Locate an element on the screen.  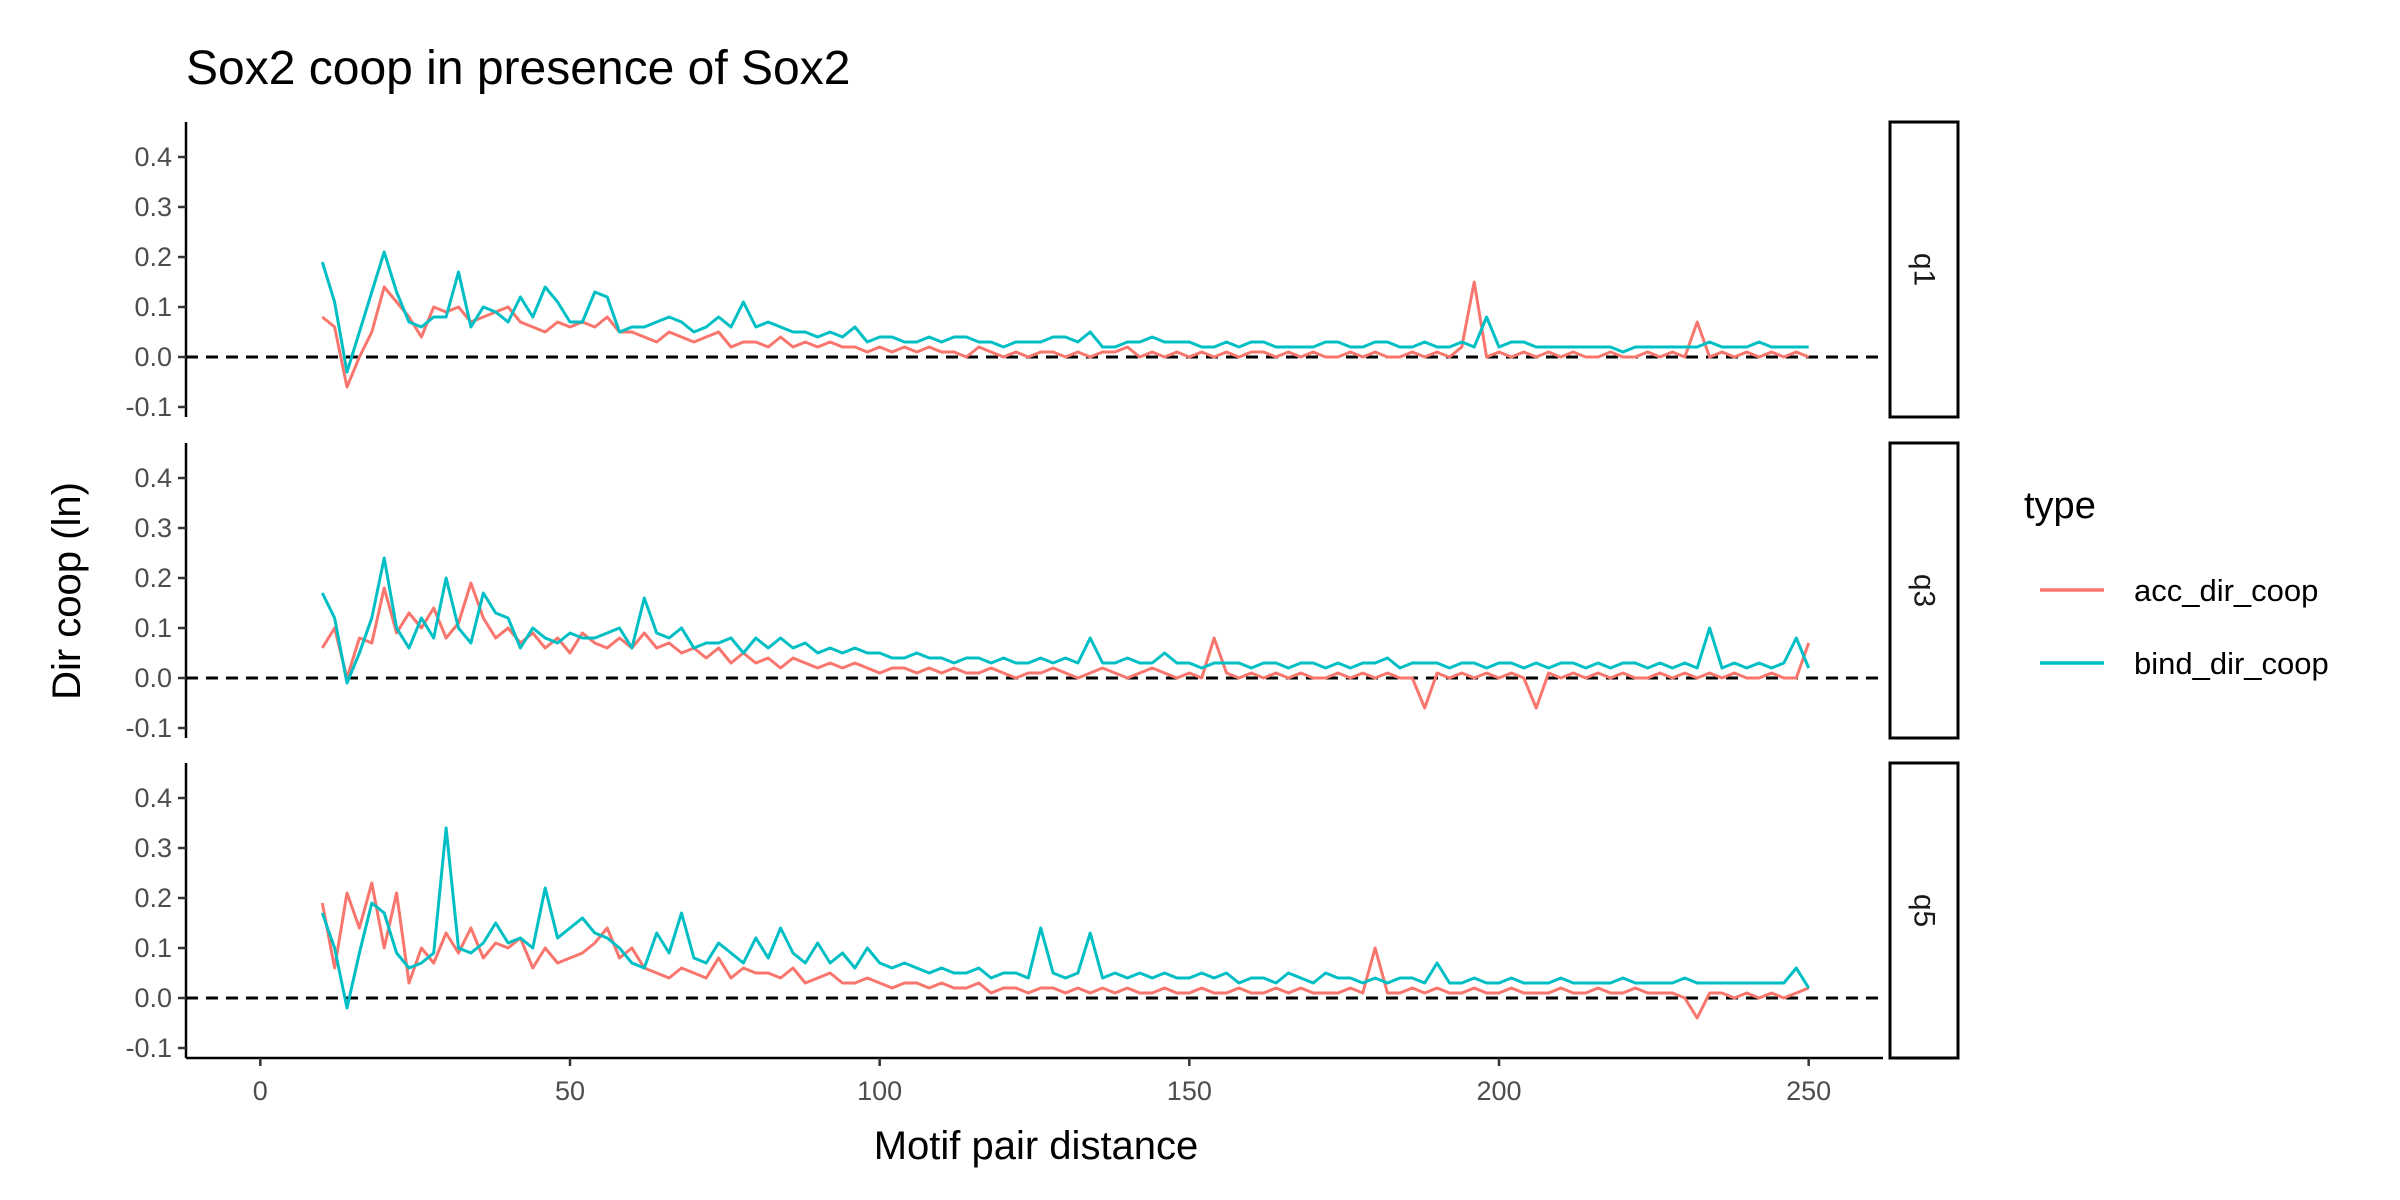
legend: type acc_dir_coop bind_dir_coop is located at coordinates (2176, 583).